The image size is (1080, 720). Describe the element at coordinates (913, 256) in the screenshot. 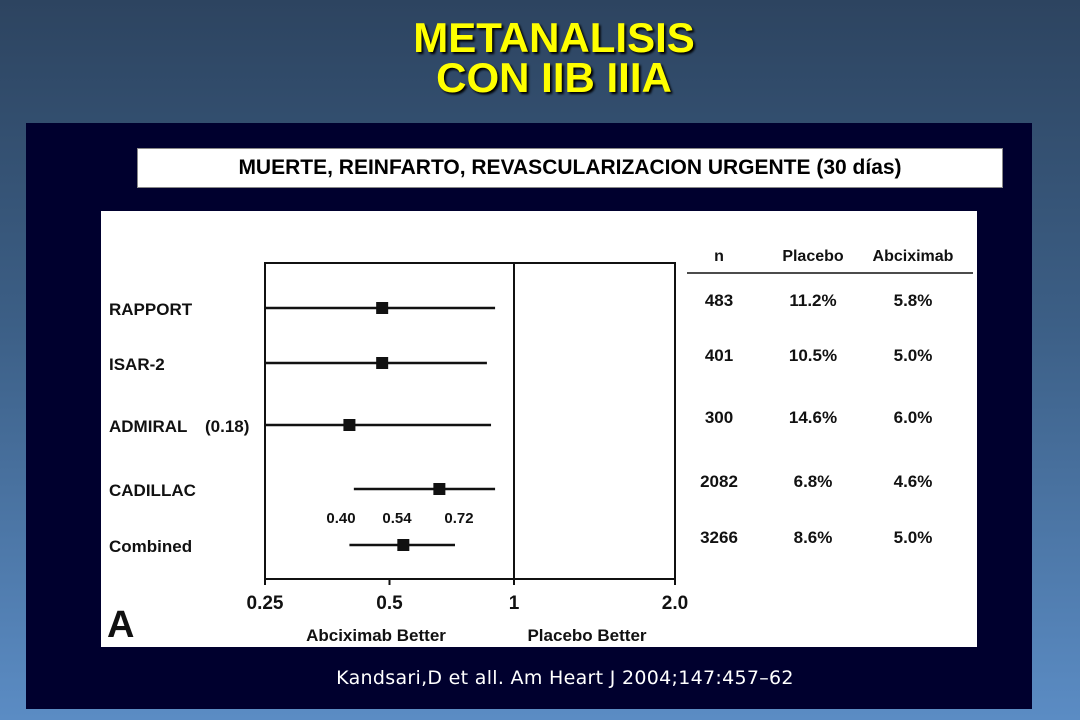

I see `column-header: Abciximab` at that location.